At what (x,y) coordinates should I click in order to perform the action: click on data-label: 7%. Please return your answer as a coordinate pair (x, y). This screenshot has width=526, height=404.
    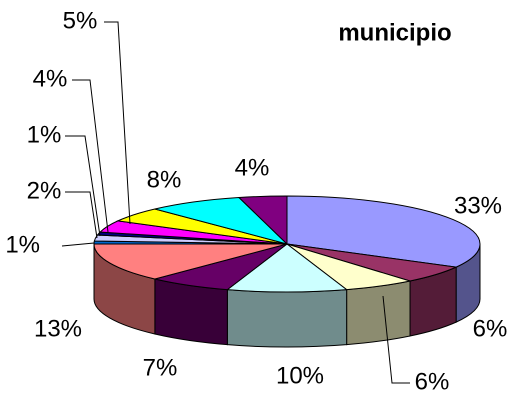
    Looking at the image, I should click on (160, 367).